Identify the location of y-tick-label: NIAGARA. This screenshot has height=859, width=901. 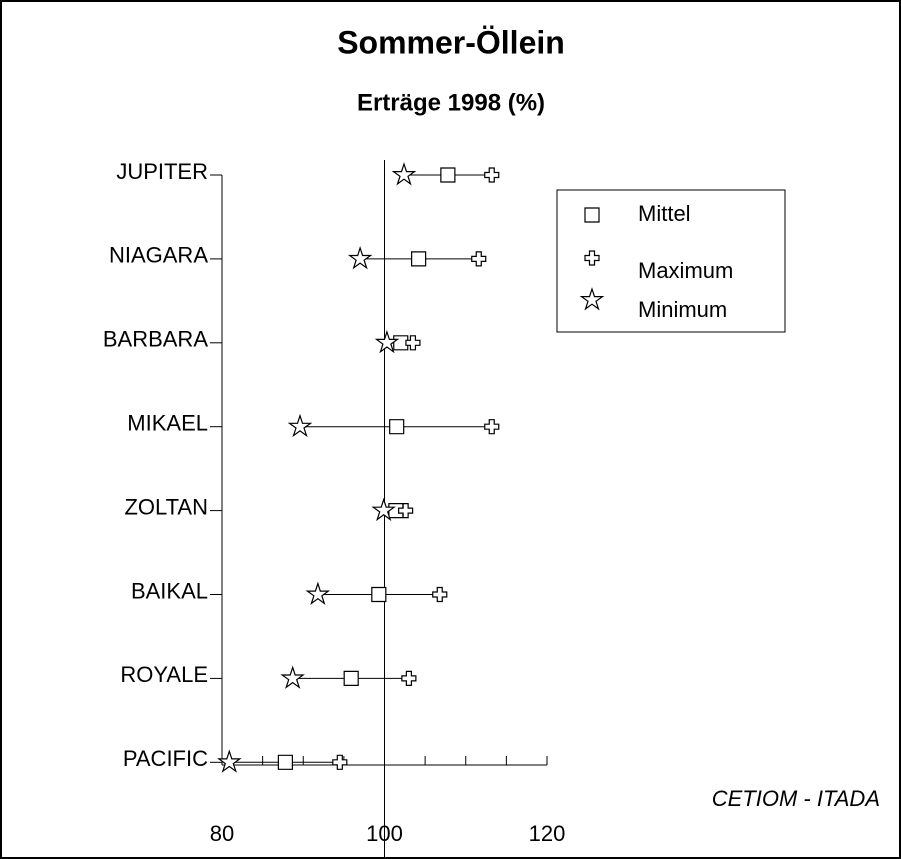
(158, 255).